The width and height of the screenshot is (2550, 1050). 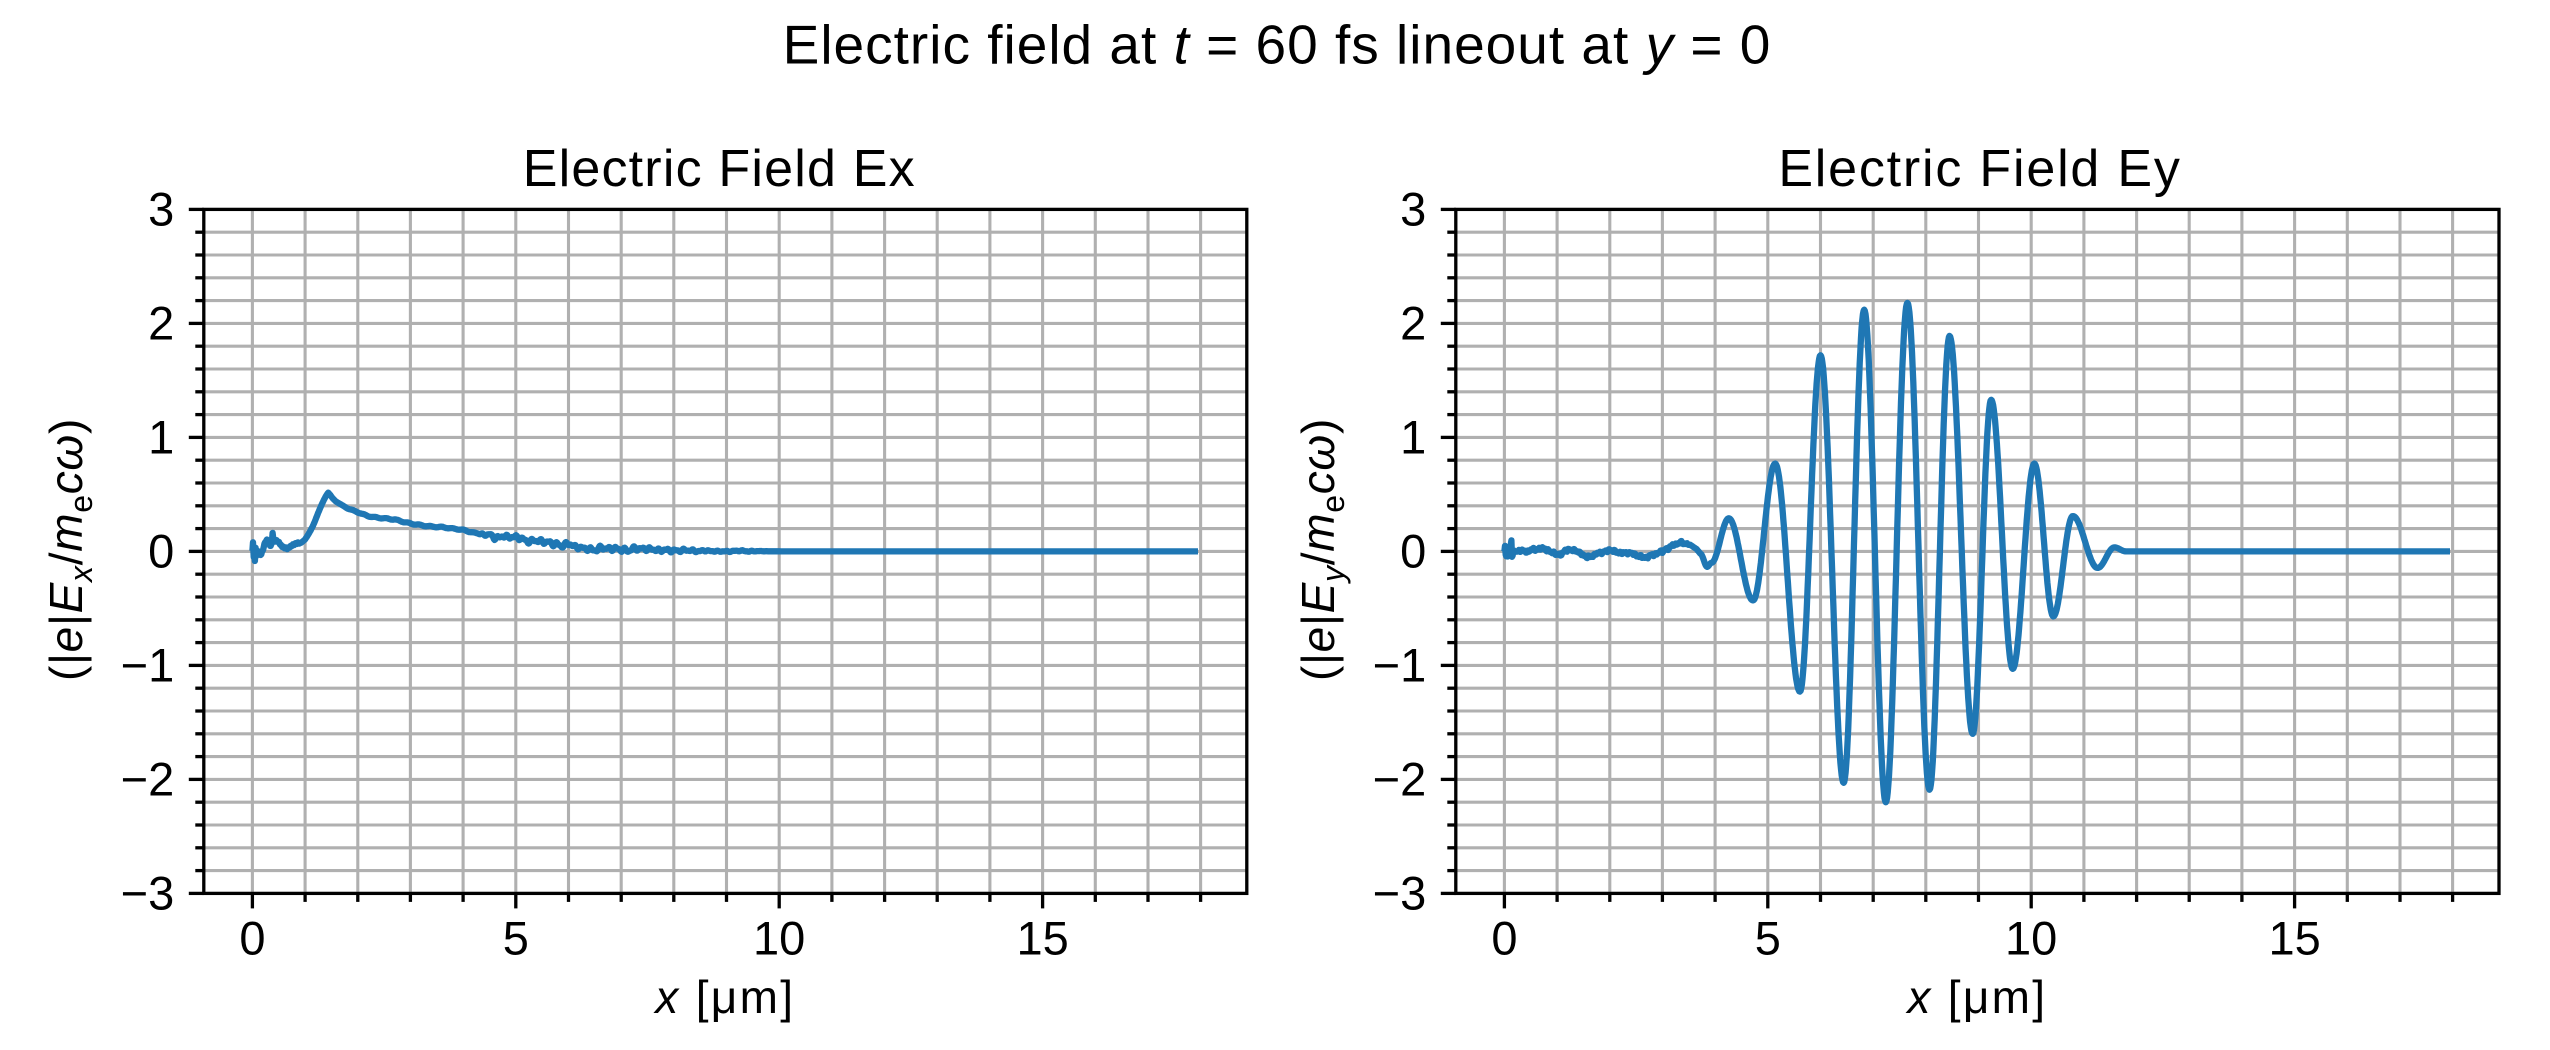 I want to click on svg-text: (|e|Ey/mecω), so click(x=1321, y=549).